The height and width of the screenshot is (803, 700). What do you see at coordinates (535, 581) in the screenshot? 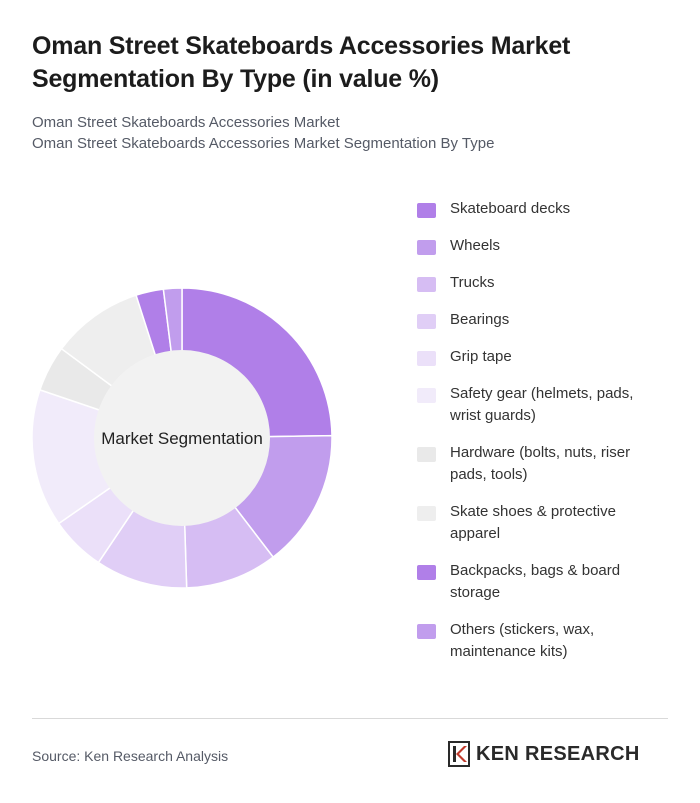
I see `legend-label: Backpacks, bags & board storage` at bounding box center [535, 581].